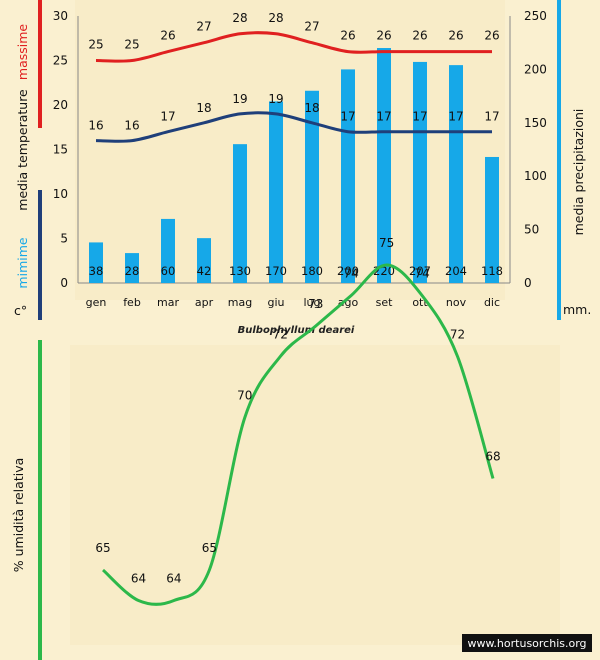 This screenshot has width=600, height=660. I want to click on humidity-label: 65, so click(102, 548).